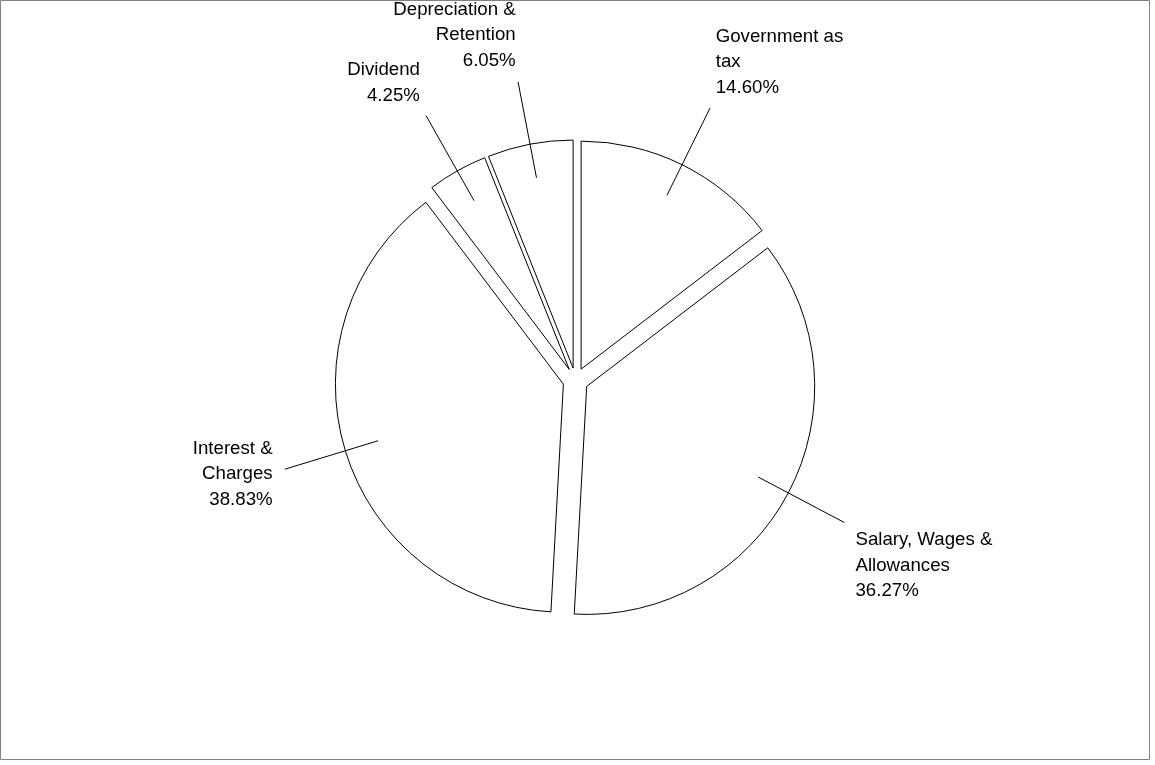 Image resolution: width=1155 pixels, height=765 pixels. Describe the element at coordinates (747, 86) in the screenshot. I see `data-label: 14.60%` at that location.